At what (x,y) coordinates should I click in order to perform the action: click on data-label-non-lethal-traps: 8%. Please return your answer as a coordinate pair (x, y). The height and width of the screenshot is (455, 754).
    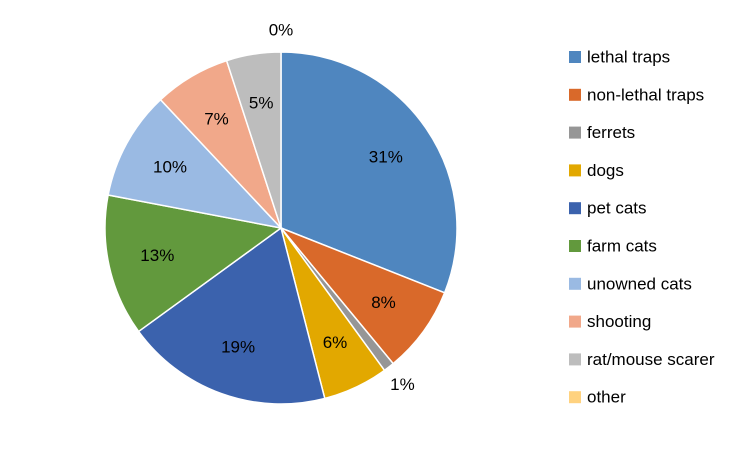
    Looking at the image, I should click on (383, 302).